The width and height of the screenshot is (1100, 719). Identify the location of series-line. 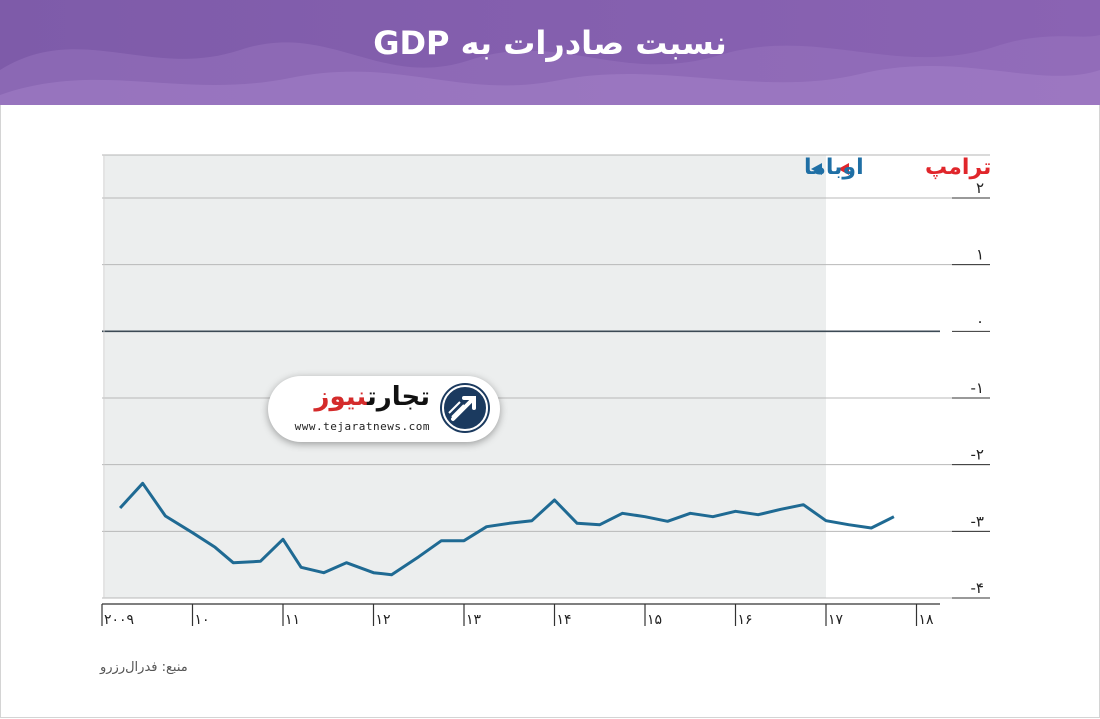
(506, 529).